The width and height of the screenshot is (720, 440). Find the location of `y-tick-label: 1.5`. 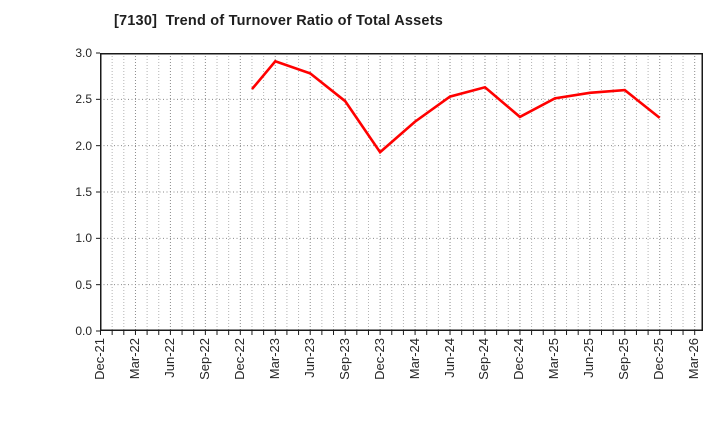

y-tick-label: 1.5 is located at coordinates (83, 192).